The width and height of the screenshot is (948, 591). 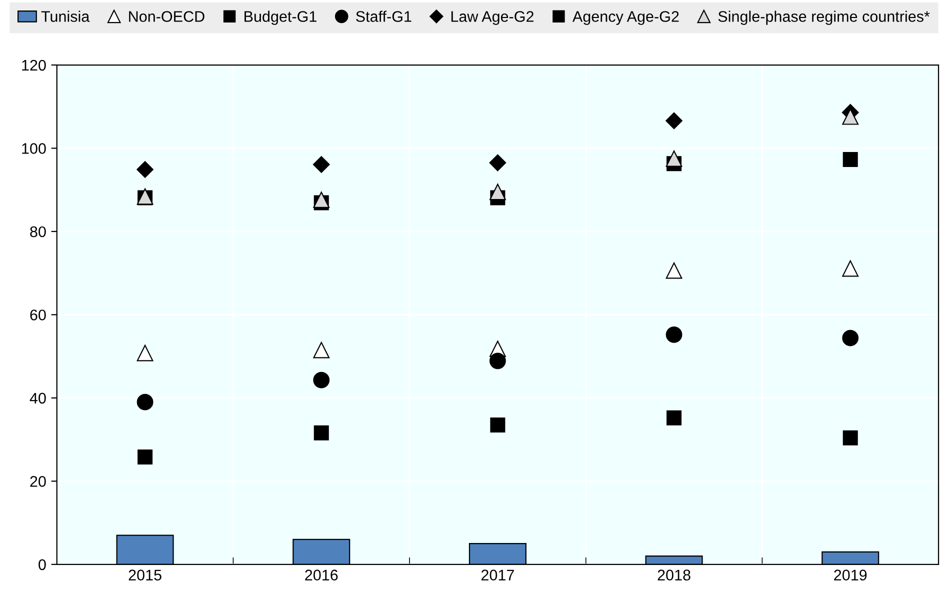 What do you see at coordinates (850, 575) in the screenshot?
I see `x-tick-label: 2019` at bounding box center [850, 575].